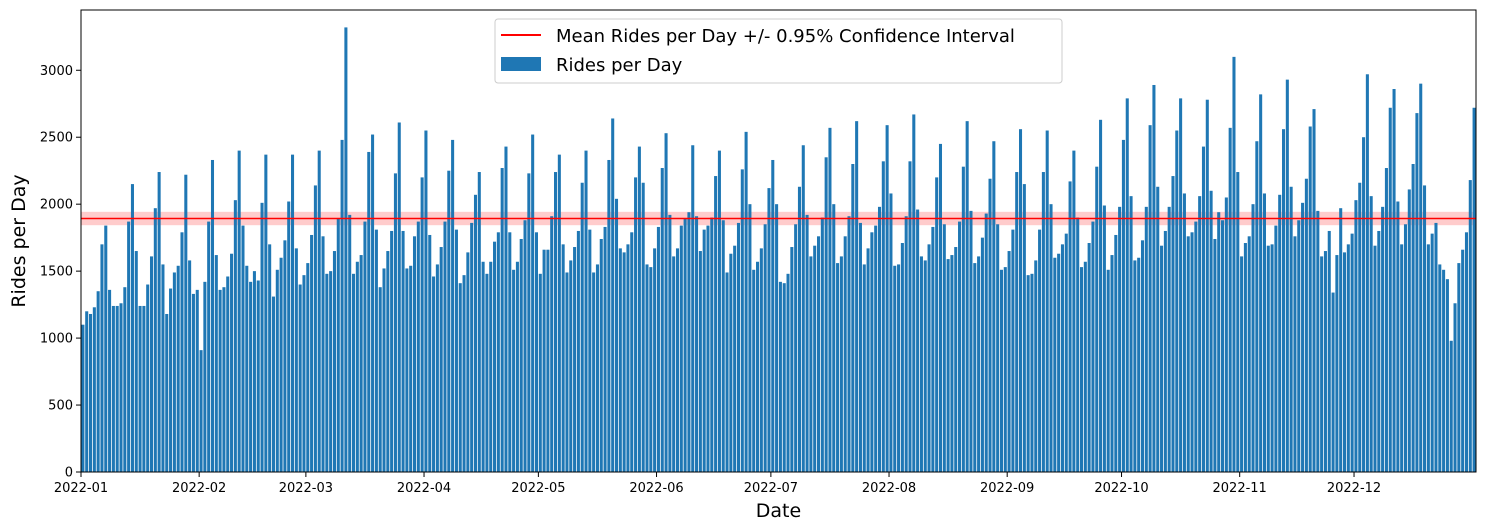  I want to click on x-tick-label: 2022-09, so click(1007, 488).